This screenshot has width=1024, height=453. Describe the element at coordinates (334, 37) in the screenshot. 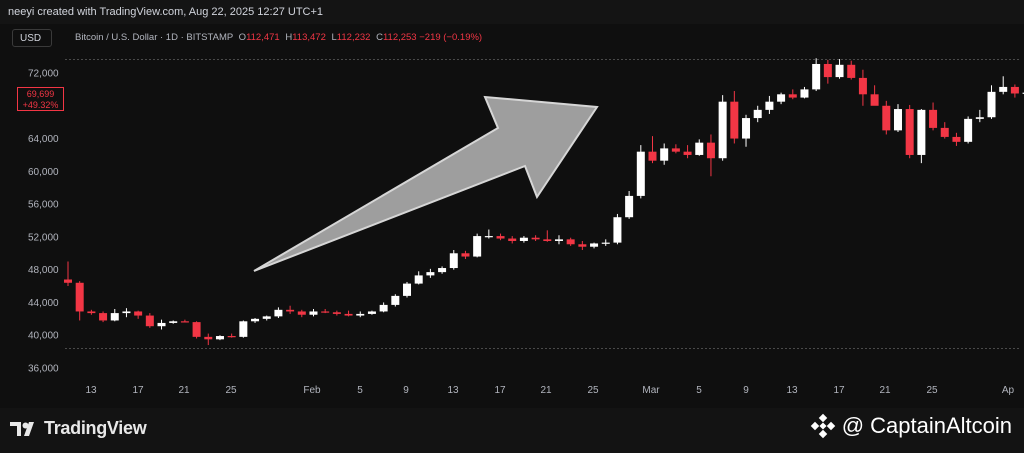

I see `low-label: L` at that location.